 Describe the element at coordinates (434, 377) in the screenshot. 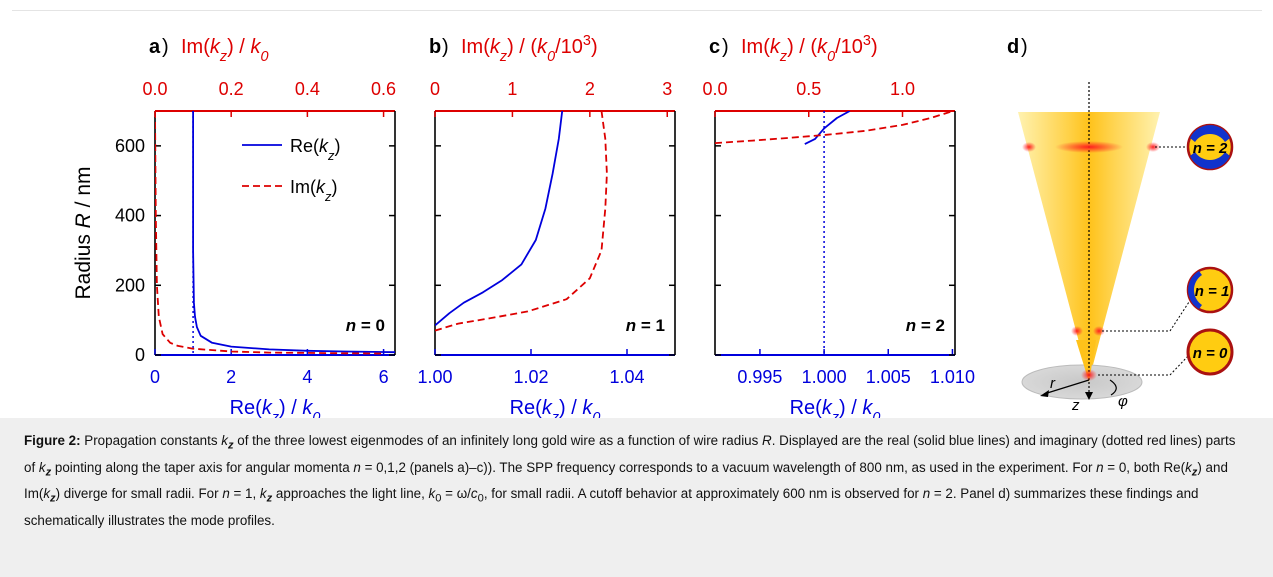

I see `bottom-tick-label: 1.00` at that location.